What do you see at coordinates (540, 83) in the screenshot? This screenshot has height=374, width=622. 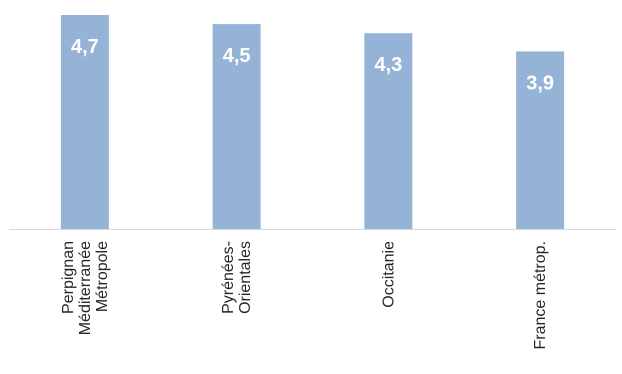 I see `data-label-4: 3,9` at bounding box center [540, 83].